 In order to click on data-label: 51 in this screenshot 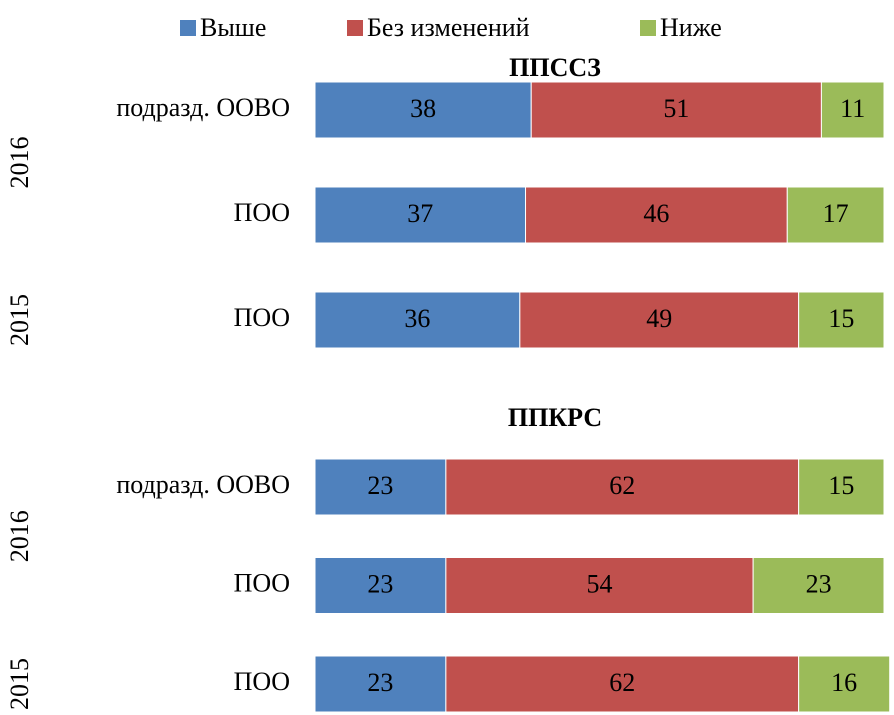, I will do `click(676, 108)`.